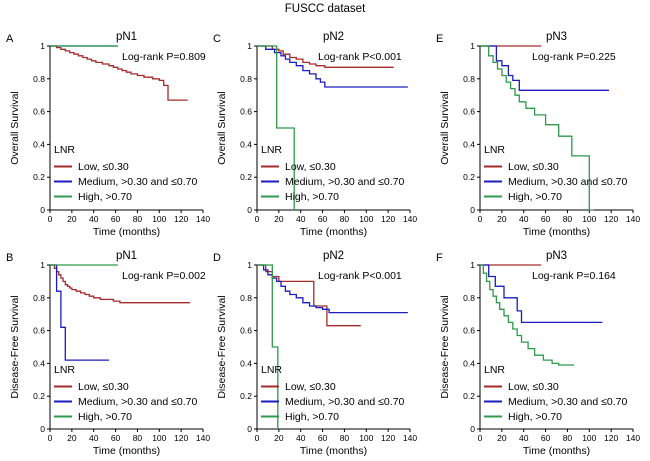 The height and width of the screenshot is (461, 650). I want to click on panel-letter: B, so click(9, 258).